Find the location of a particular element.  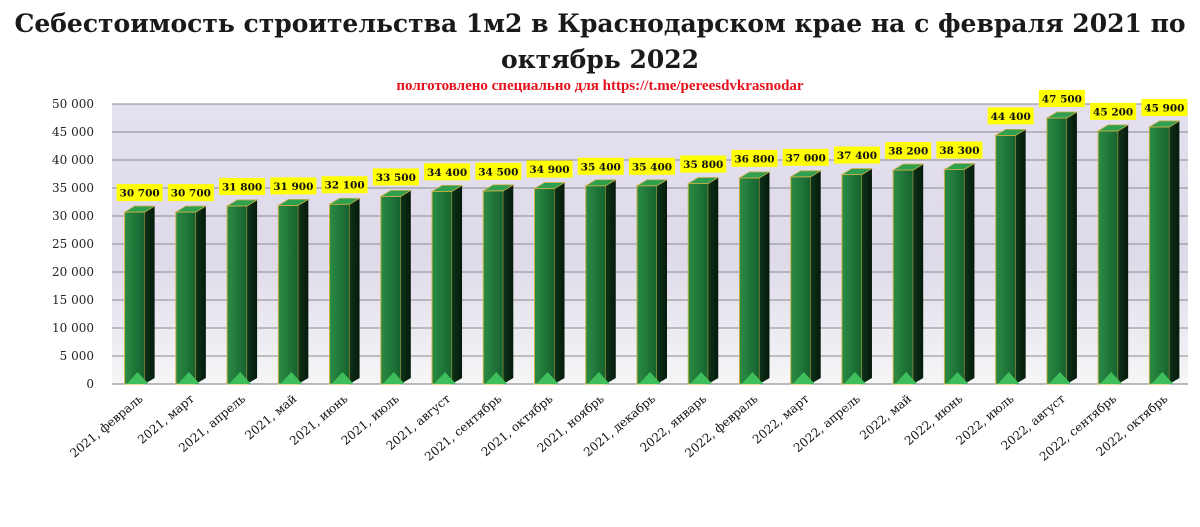

bar-10: 35 400 is located at coordinates (600, 271).